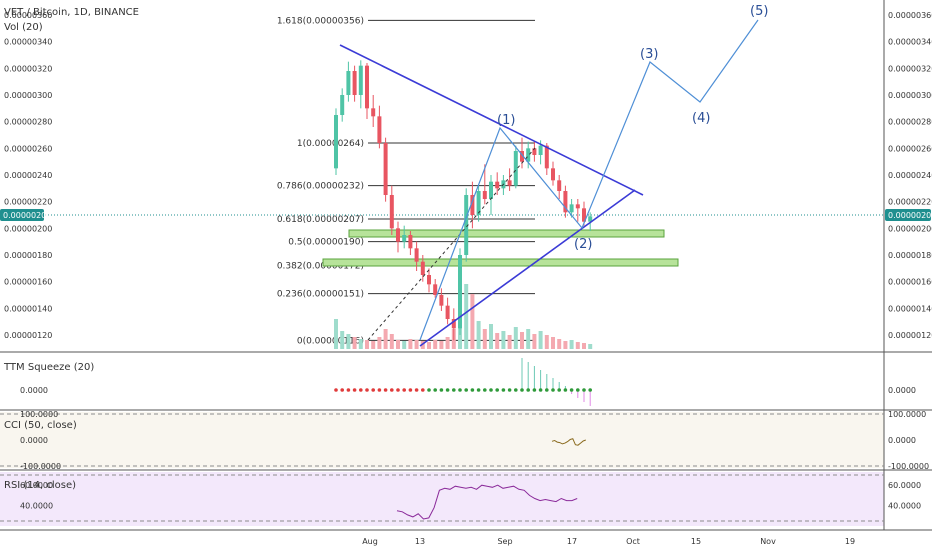 The image size is (932, 550). Describe the element at coordinates (527, 268) in the screenshot. I see `triangle-lower-line` at that location.